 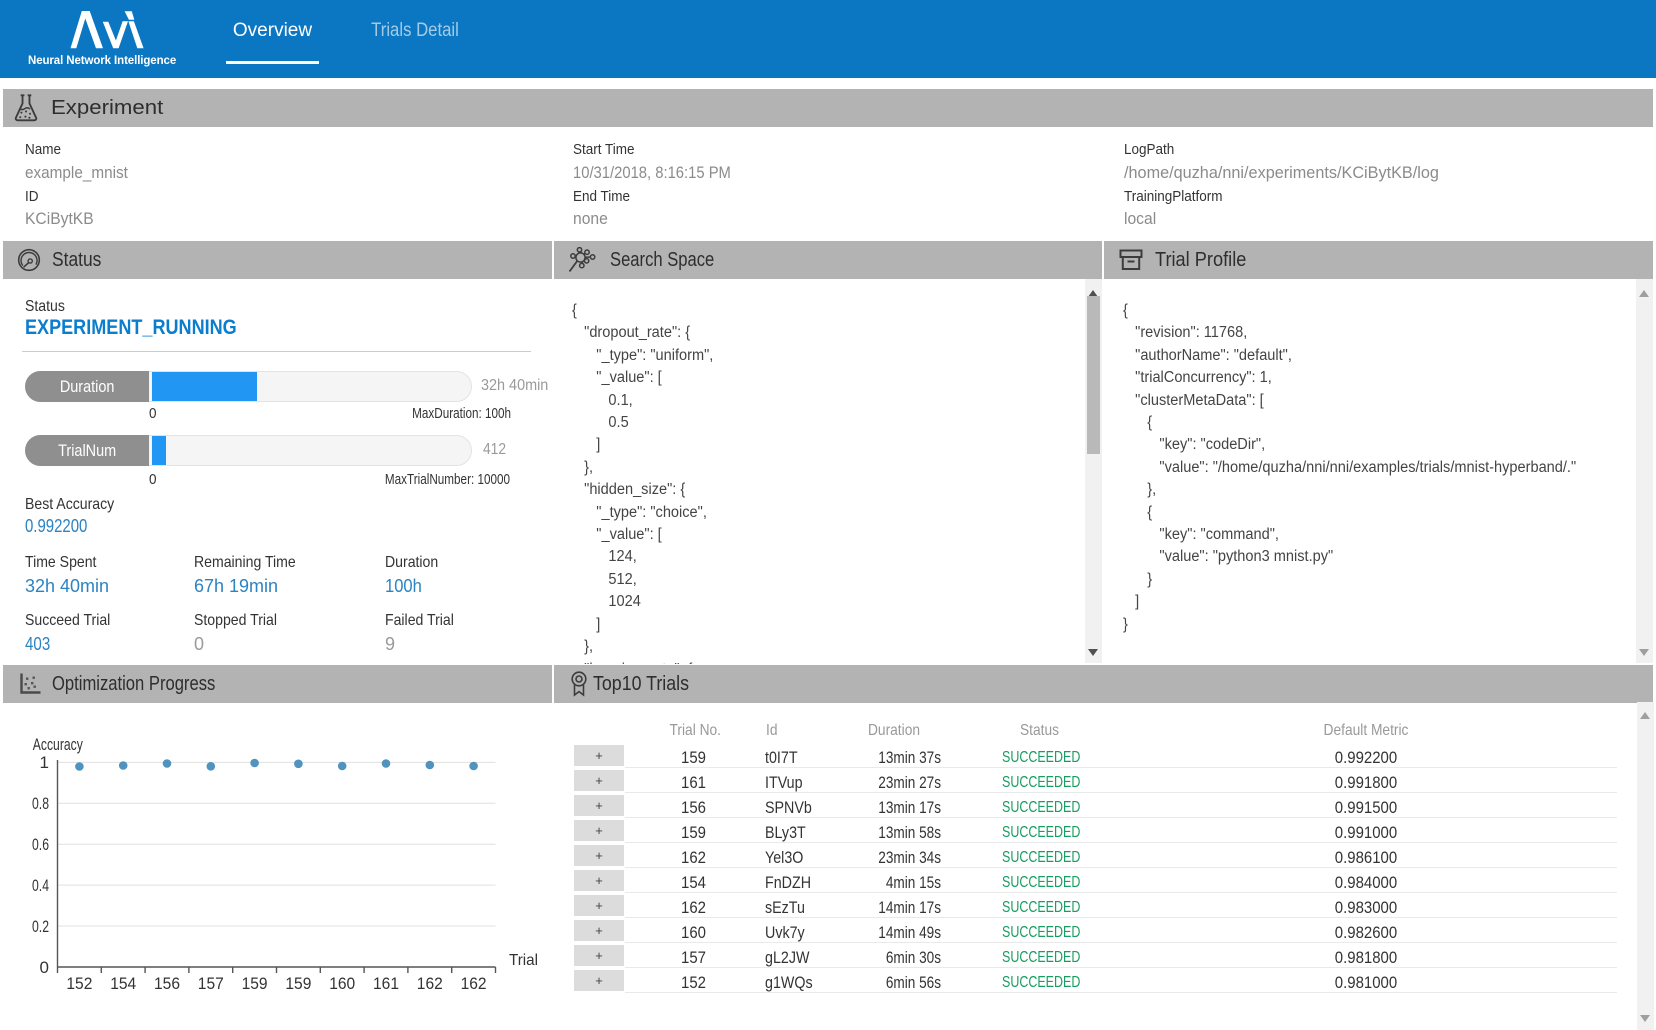 I want to click on svg-text: 156, so click(x=167, y=983).